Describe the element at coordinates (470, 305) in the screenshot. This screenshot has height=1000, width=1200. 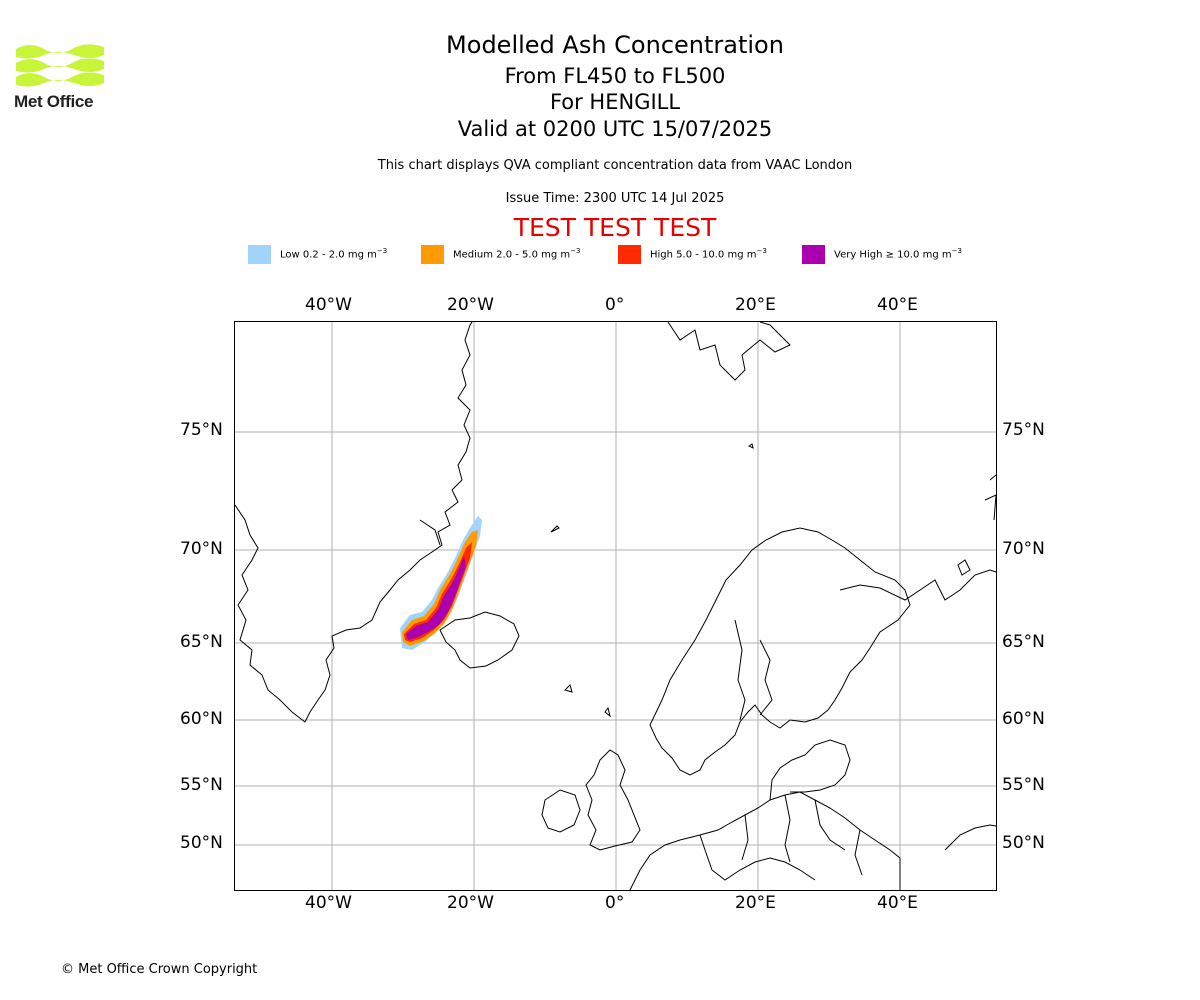
I see `lon-tick-top-20w: 20°W` at that location.